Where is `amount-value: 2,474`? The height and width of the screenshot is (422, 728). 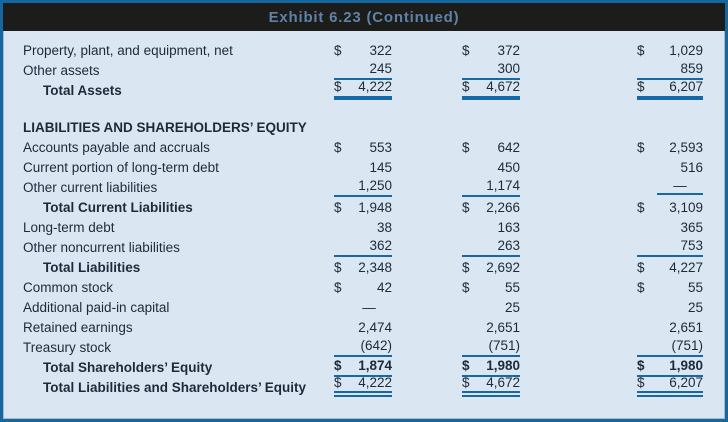 amount-value: 2,474 is located at coordinates (375, 327).